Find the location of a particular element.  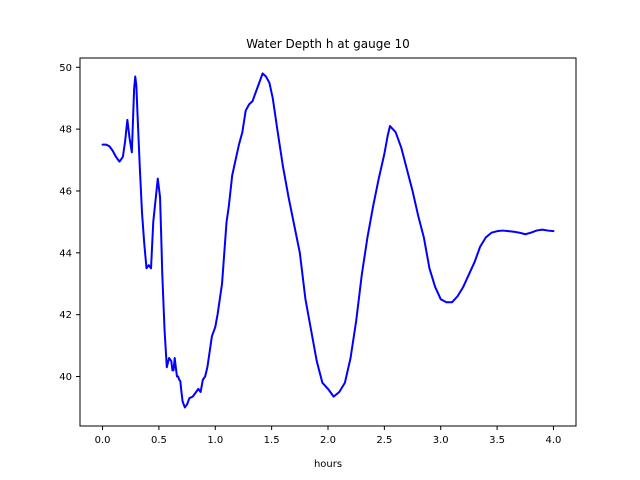

x-tick-label: 3.5 is located at coordinates (497, 440).